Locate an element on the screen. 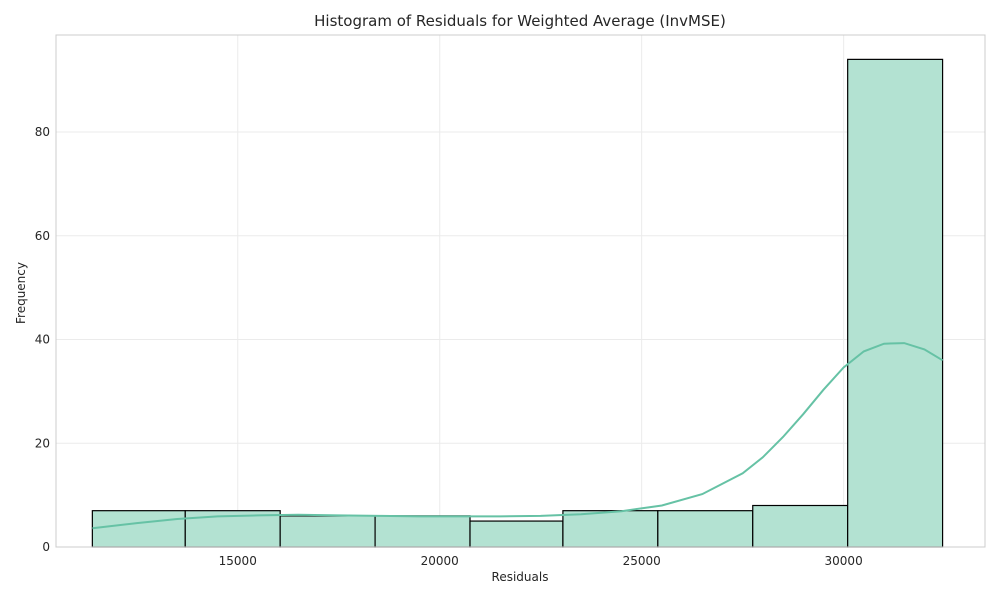  y-tick-labels: 0 20 40 60 80 is located at coordinates (42, 339).